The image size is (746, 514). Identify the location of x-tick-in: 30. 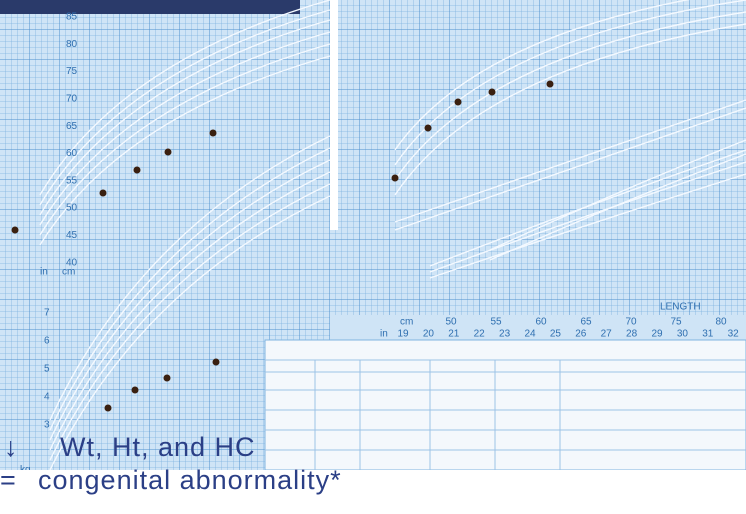
(683, 334).